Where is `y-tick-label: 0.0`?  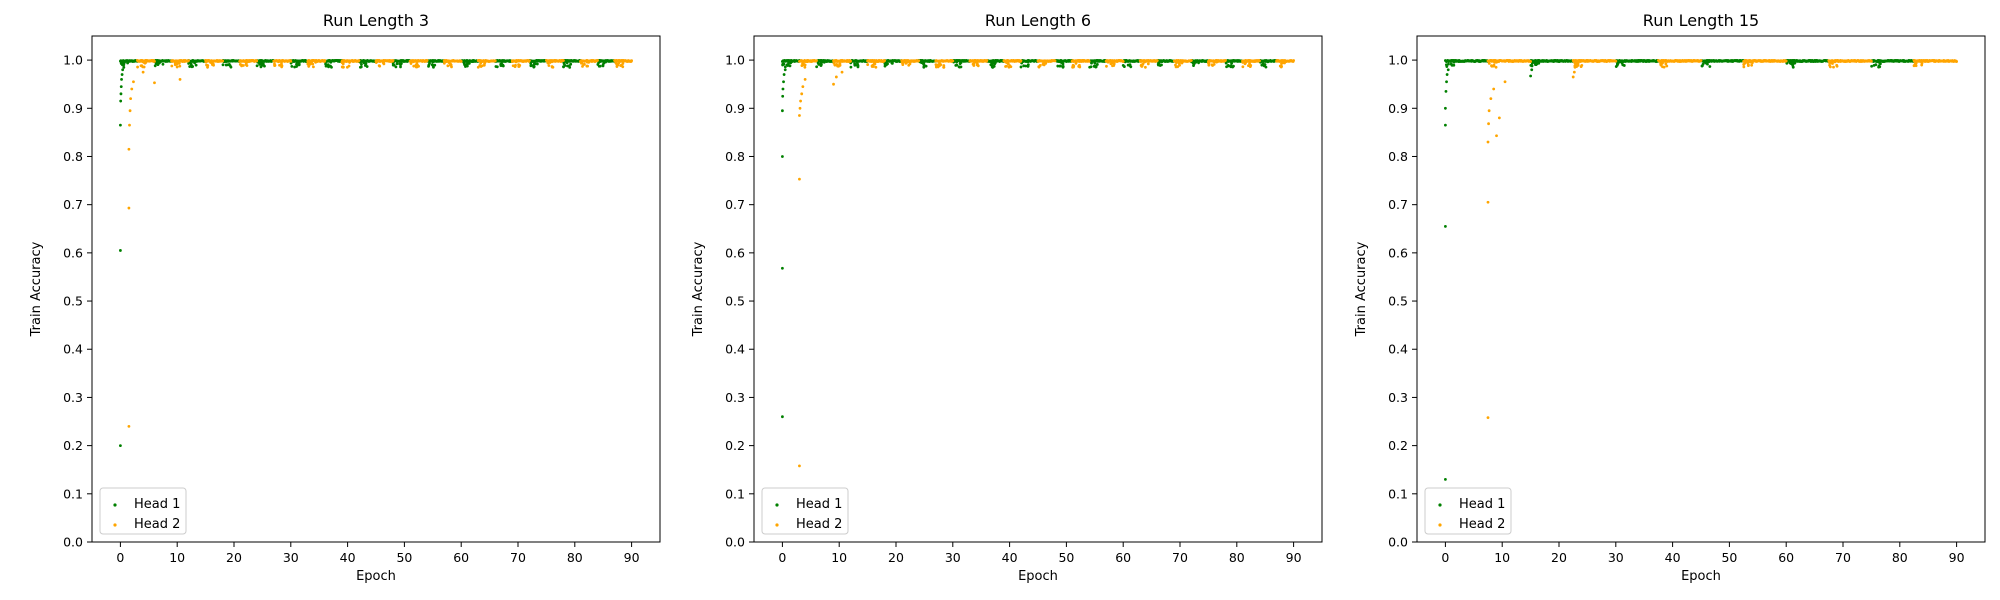
y-tick-label: 0.0 is located at coordinates (1398, 542).